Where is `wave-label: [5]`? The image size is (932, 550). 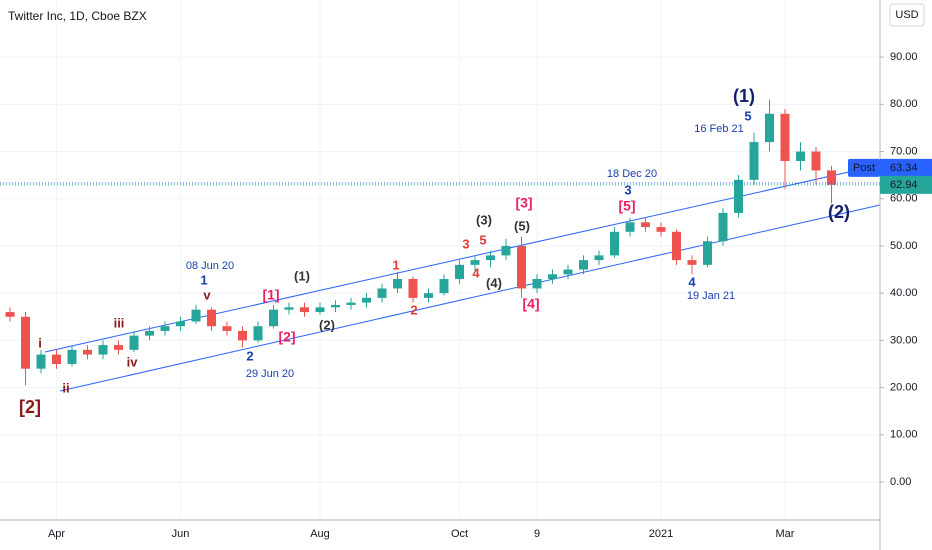 wave-label: [5] is located at coordinates (626, 206).